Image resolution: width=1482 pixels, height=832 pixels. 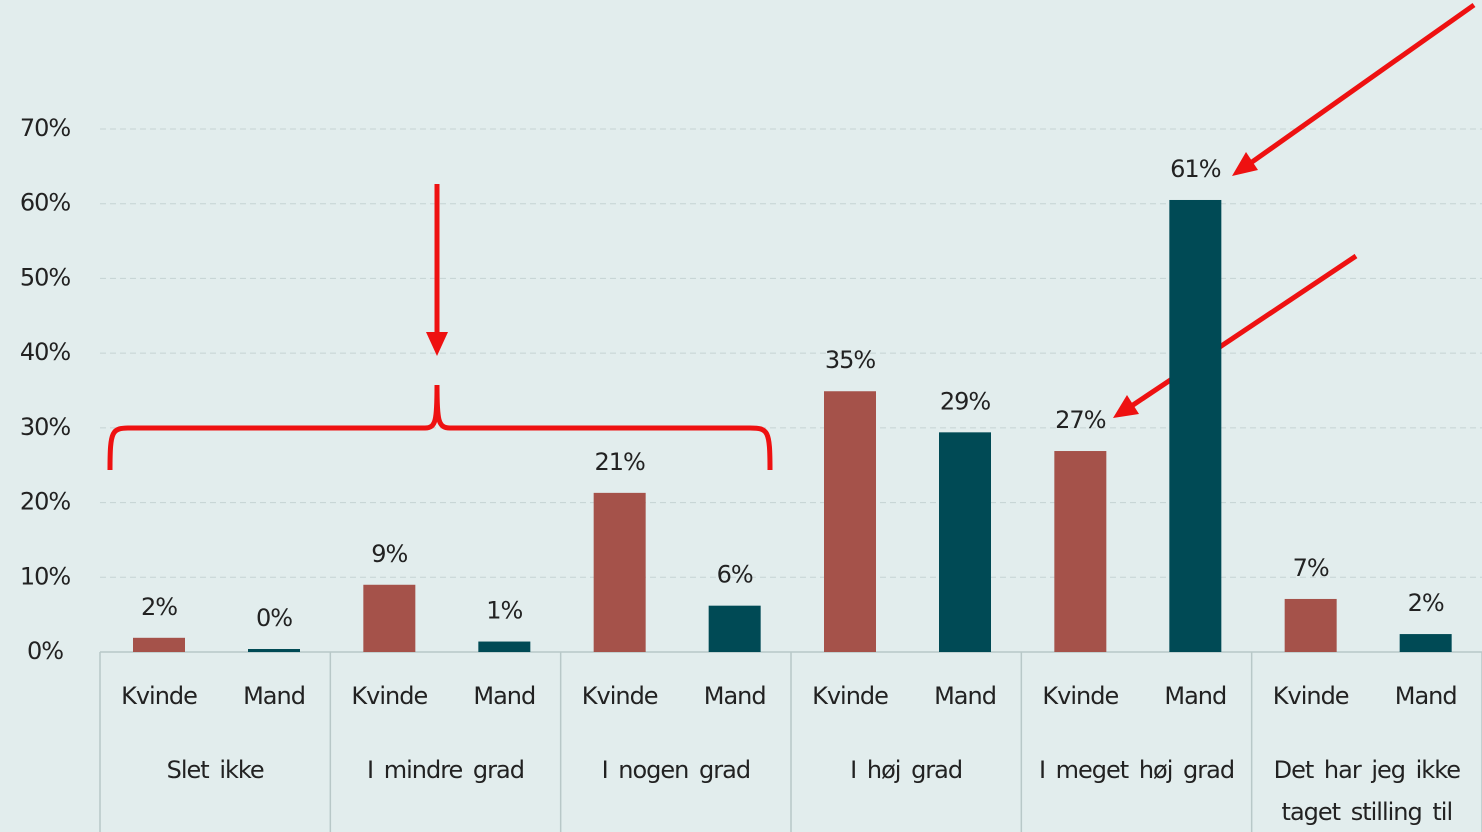 What do you see at coordinates (45, 576) in the screenshot?
I see `y-tick-label: 10%` at bounding box center [45, 576].